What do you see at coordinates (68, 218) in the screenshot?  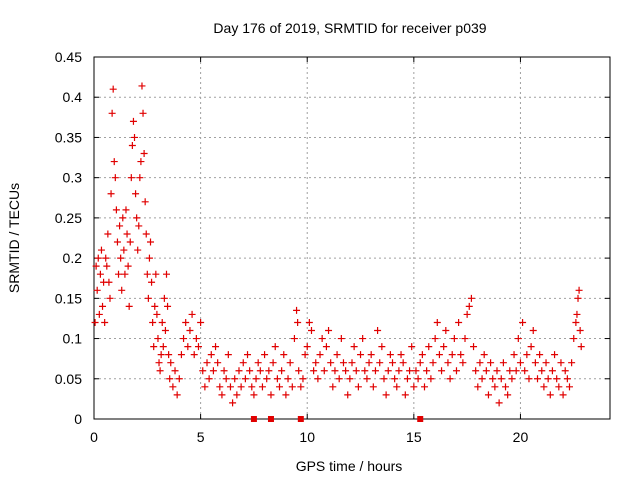 I see `y-tick-label: 0.25` at bounding box center [68, 218].